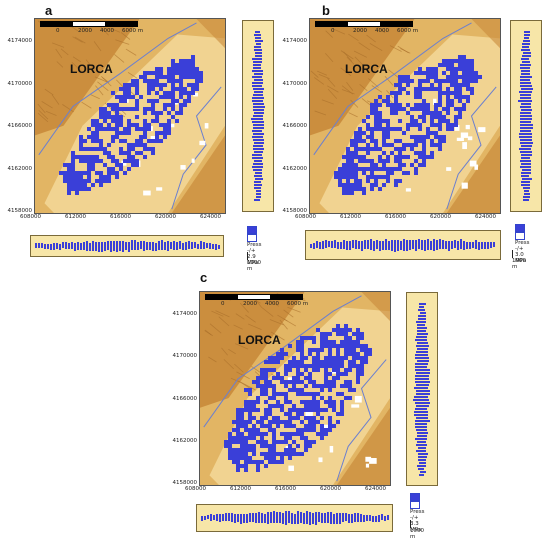  What do you see at coordinates (254, 266) in the screenshot?
I see `vertical-scale-label: 1000 m` at bounding box center [254, 266].